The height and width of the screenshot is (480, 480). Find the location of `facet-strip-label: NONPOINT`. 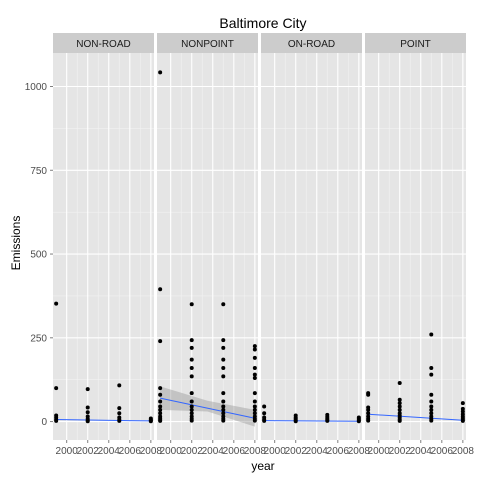

facet-strip-label: NONPOINT is located at coordinates (207, 44).